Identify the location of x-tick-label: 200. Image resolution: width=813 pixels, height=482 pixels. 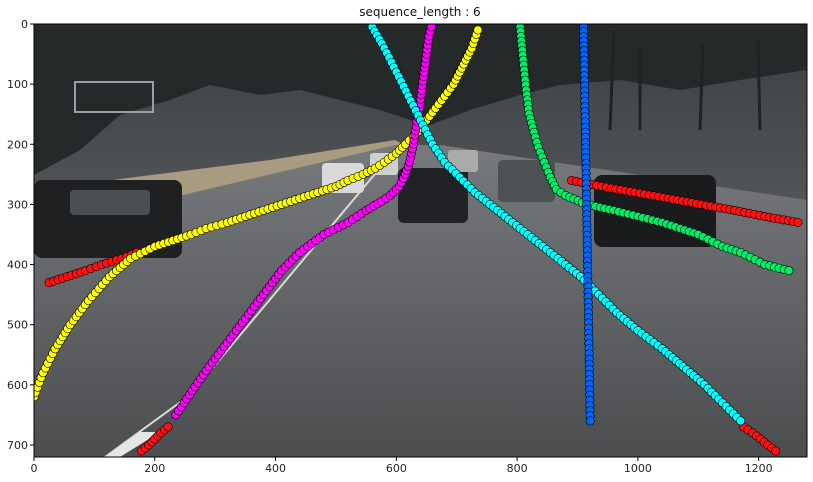
(154, 468).